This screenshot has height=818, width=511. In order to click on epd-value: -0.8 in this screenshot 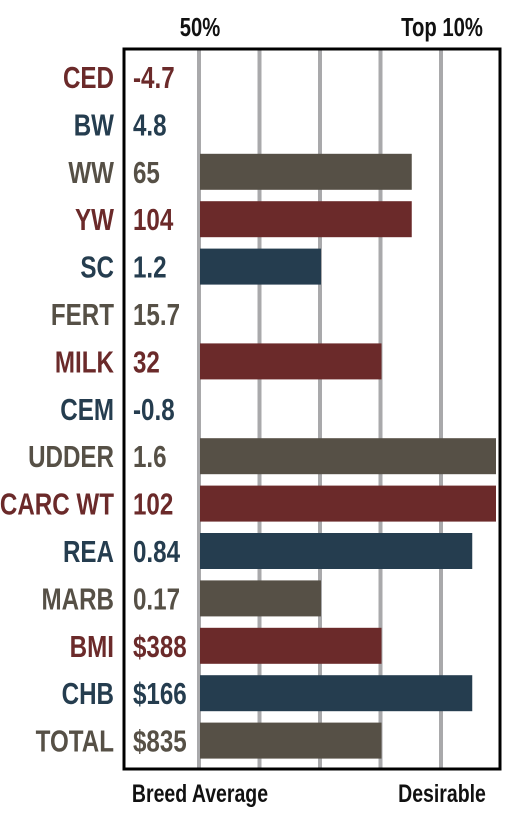, I will do `click(154, 409)`.